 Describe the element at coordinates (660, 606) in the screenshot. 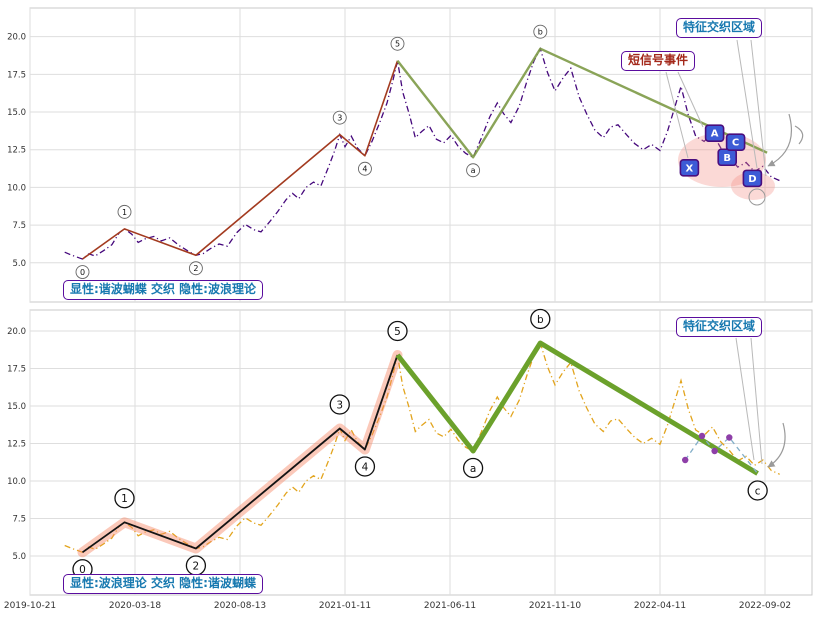

I see `x-tick-label: 2022-04-11` at that location.